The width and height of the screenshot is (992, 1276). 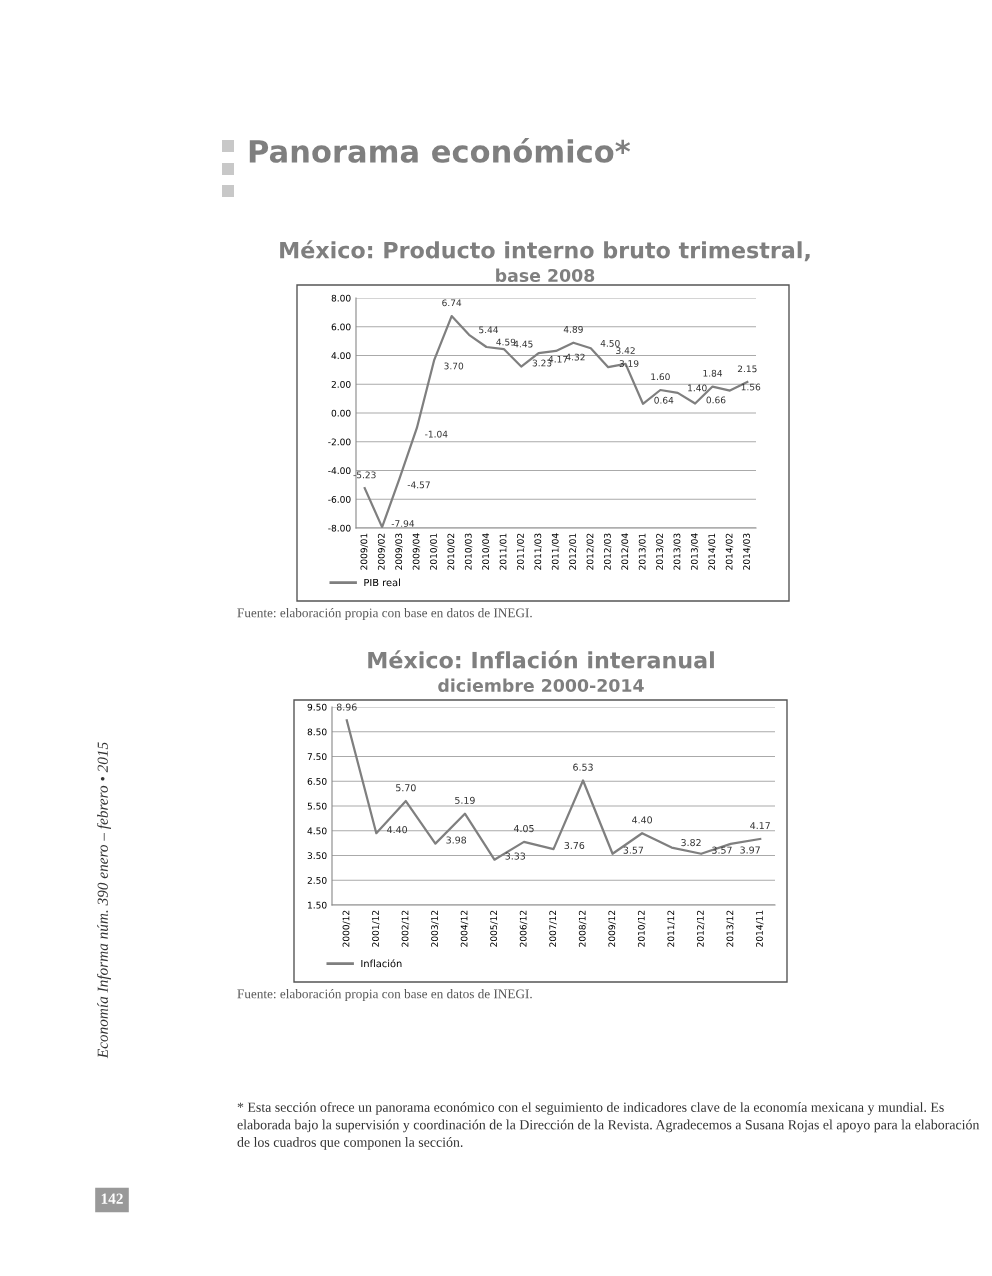 What do you see at coordinates (317, 806) in the screenshot?
I see `y-tick-label: 5.50` at bounding box center [317, 806].